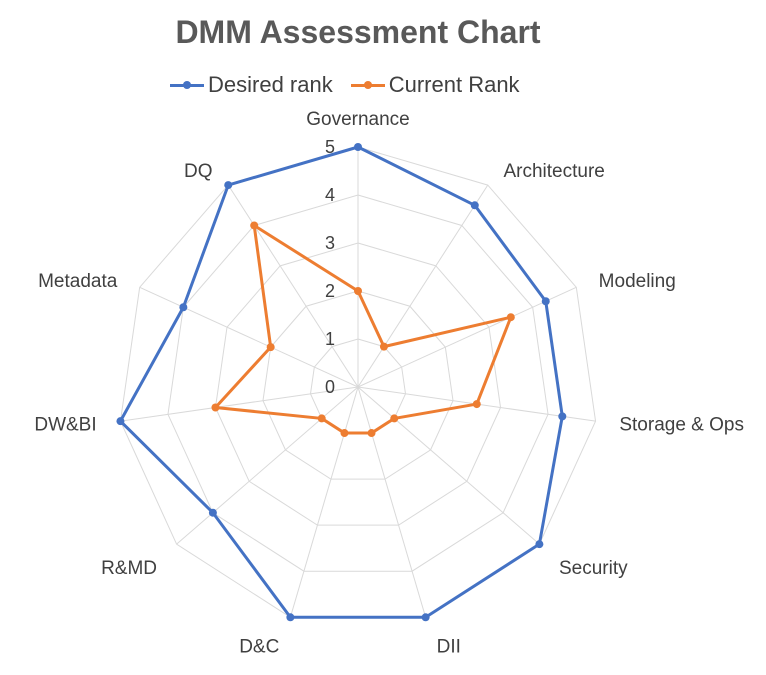  I want to click on category-label: DQ, so click(198, 171).